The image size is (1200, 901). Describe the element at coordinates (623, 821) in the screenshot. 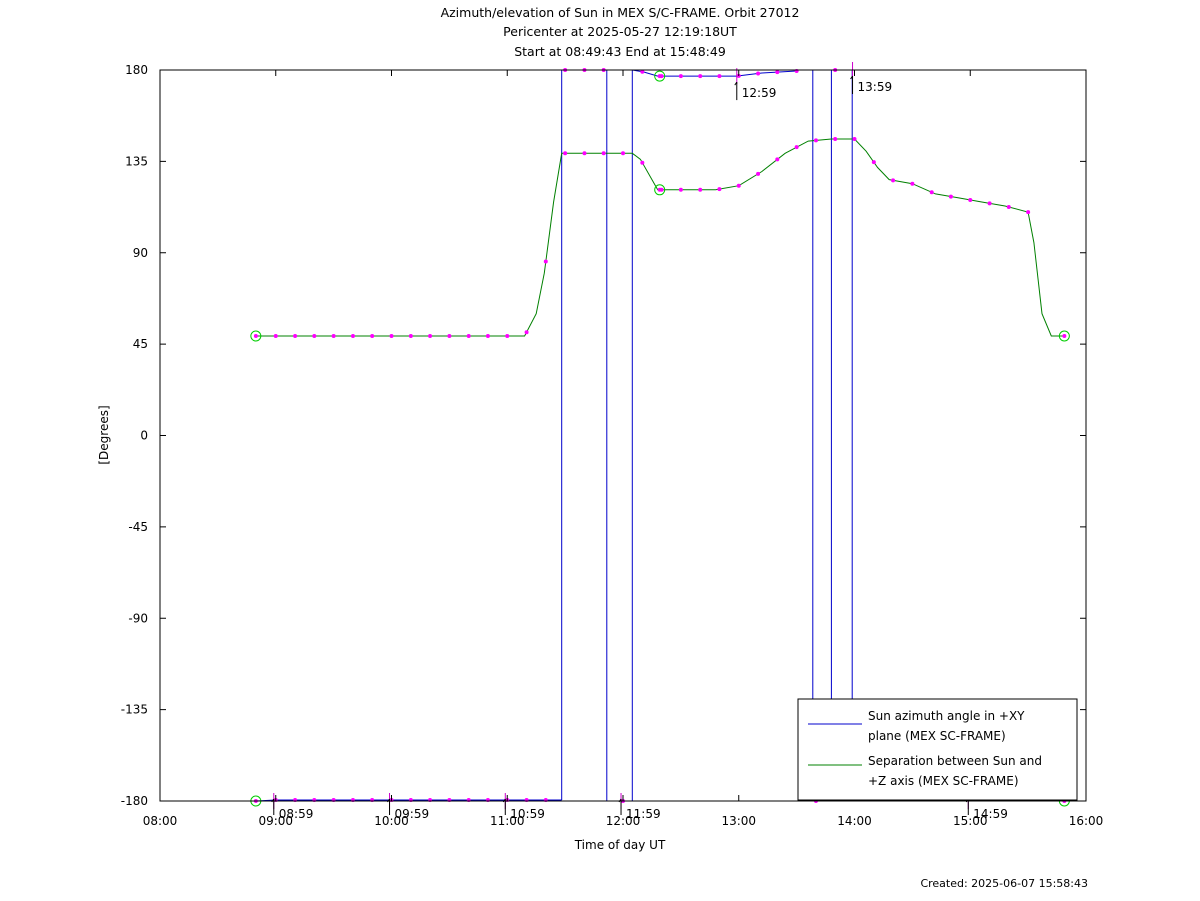

I see `x-tick-label: 12:00` at that location.